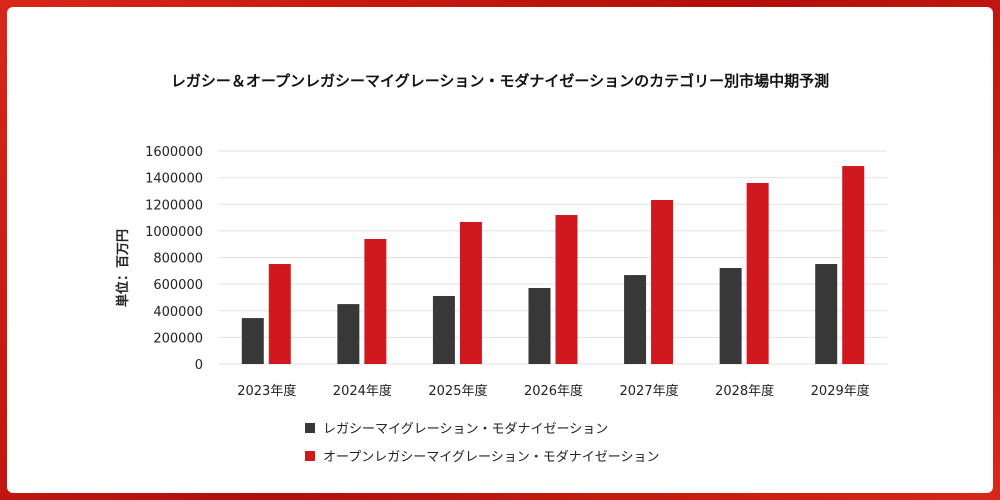 The height and width of the screenshot is (500, 1000). Describe the element at coordinates (491, 457) in the screenshot. I see `legend-label: オープンレガシーマイグレーション・モダナイゼーション` at that location.